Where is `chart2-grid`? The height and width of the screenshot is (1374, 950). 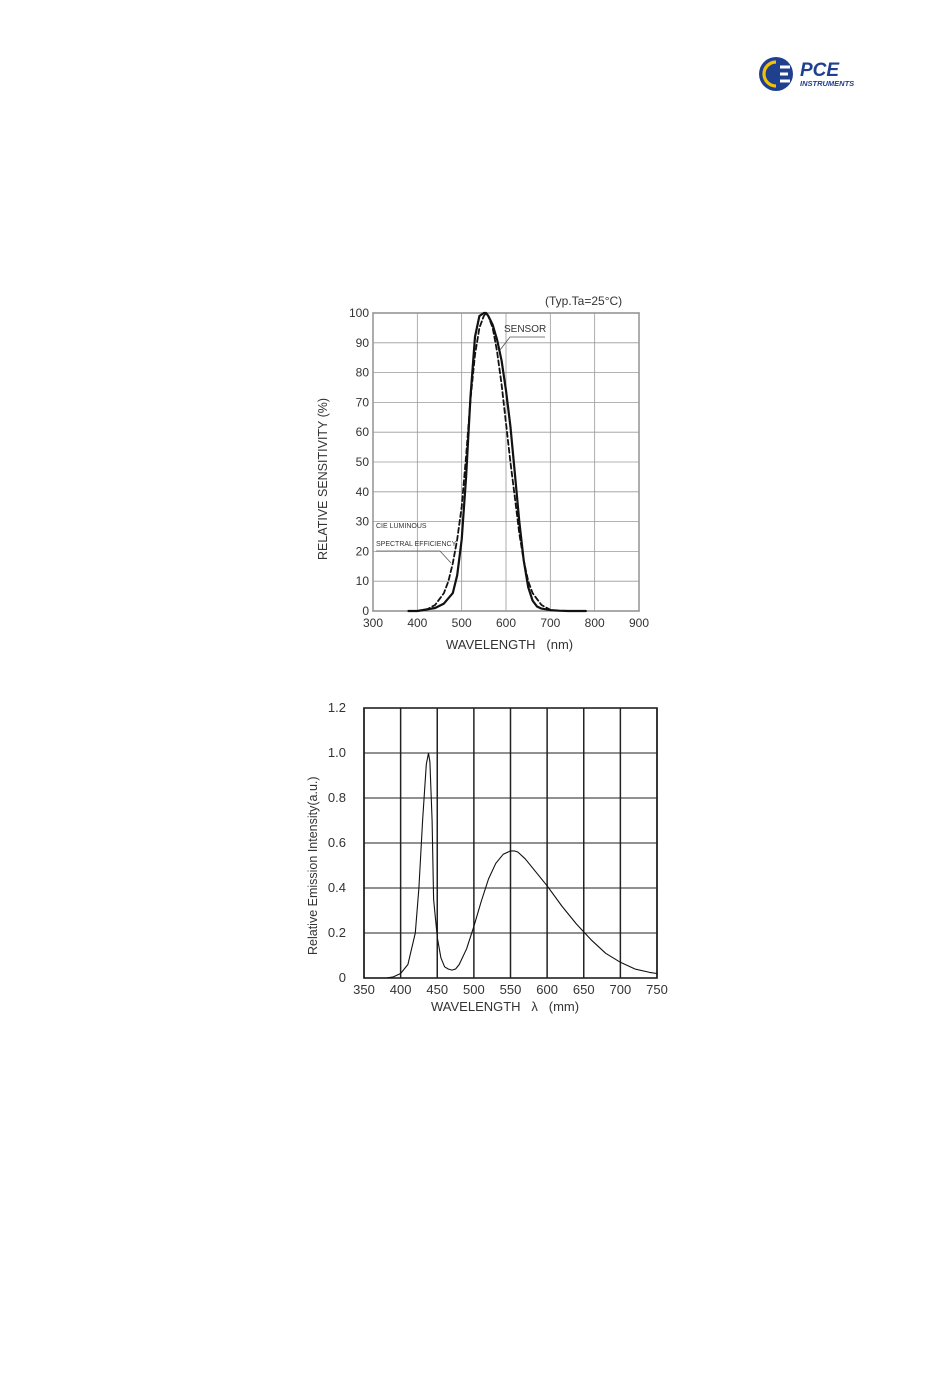 chart2-grid is located at coordinates (510, 843).